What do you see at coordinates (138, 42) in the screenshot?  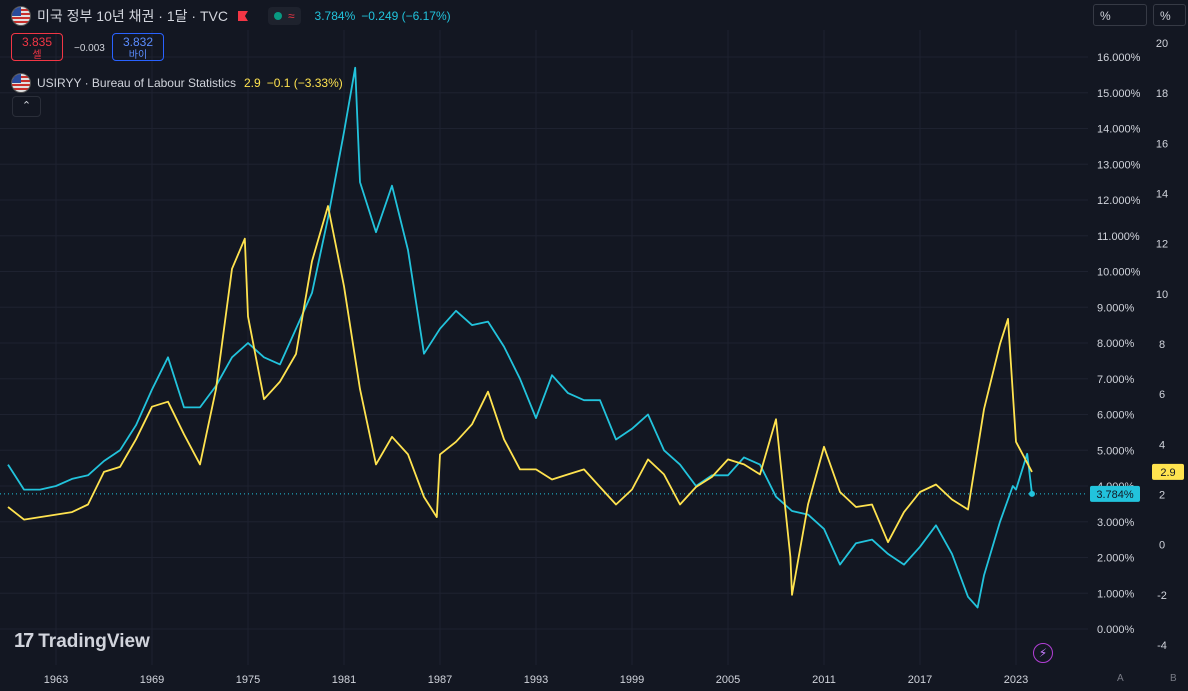 I see `buy-value: 3.832` at bounding box center [138, 42].